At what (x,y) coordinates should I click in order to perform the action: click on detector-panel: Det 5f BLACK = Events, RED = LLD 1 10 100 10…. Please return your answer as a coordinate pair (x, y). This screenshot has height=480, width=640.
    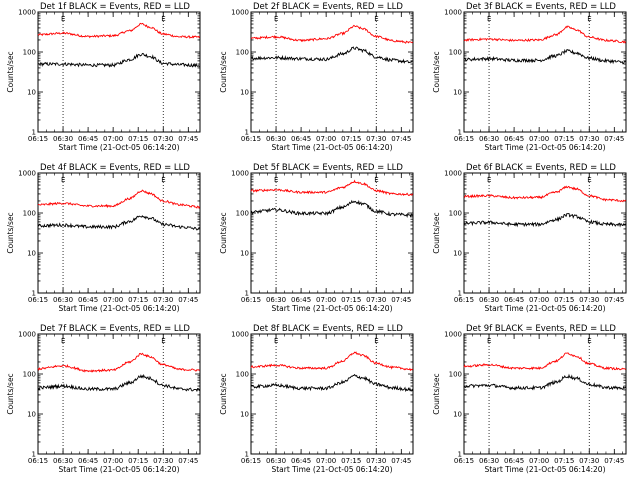
    Looking at the image, I should click on (316, 238).